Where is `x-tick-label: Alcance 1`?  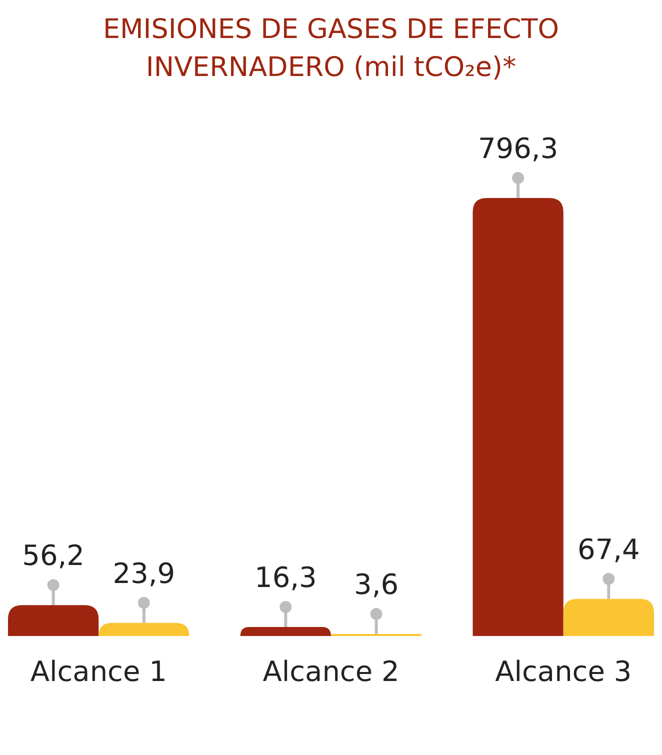 x-tick-label: Alcance 1 is located at coordinates (98, 671).